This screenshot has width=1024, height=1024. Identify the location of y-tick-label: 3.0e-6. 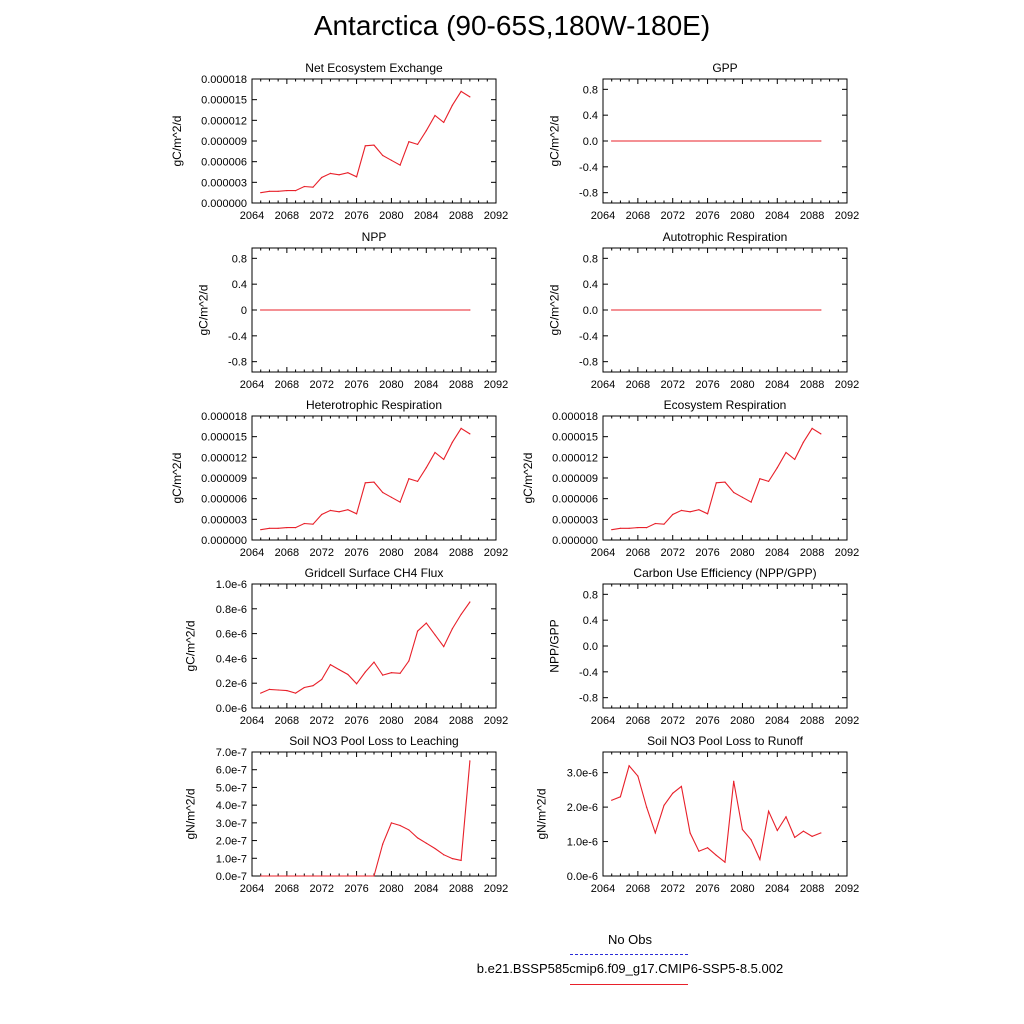
(582, 774).